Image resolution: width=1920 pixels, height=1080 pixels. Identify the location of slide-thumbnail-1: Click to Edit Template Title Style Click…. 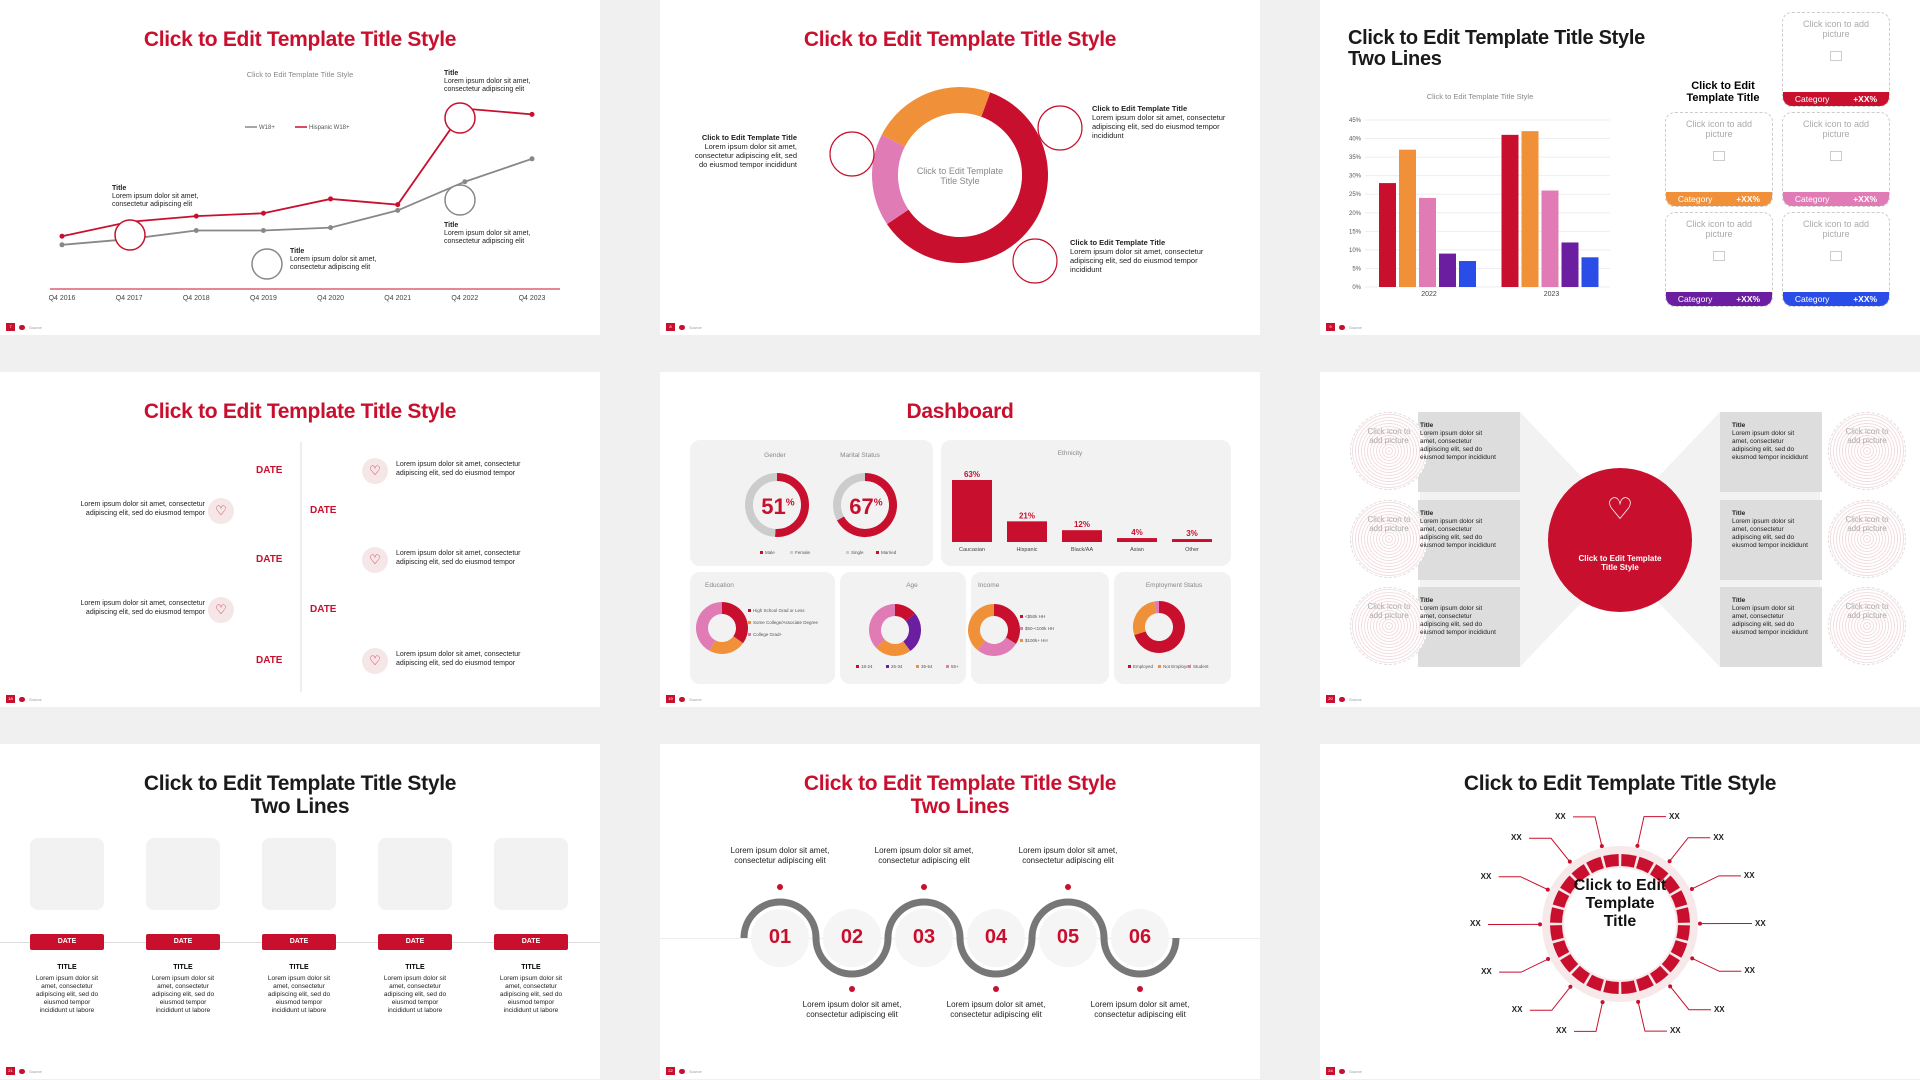
(300, 167).